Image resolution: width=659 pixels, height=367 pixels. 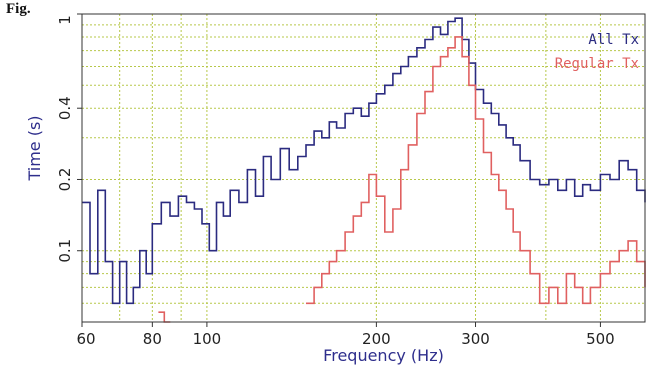 What do you see at coordinates (597, 64) in the screenshot?
I see `legend-entry-1: Regular Tx` at bounding box center [597, 64].